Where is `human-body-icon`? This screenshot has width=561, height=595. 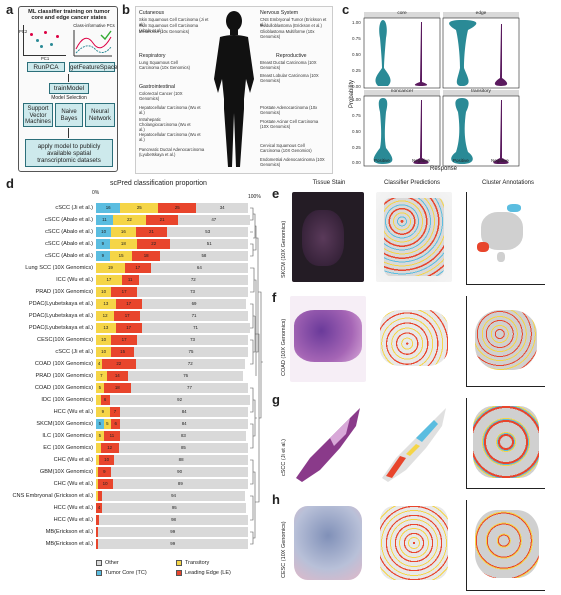 human-body-icon is located at coordinates (234, 89).